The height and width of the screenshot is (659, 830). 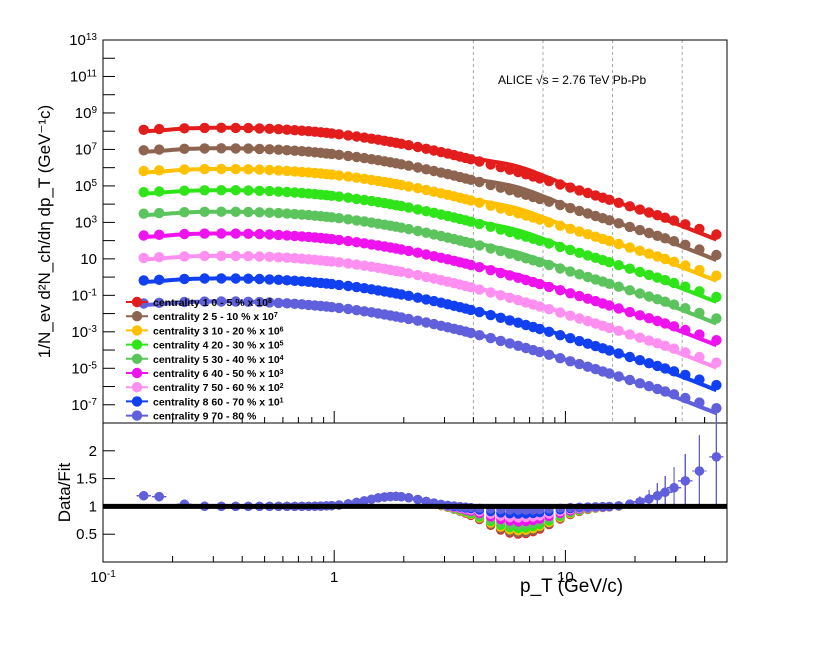 What do you see at coordinates (218, 402) in the screenshot?
I see `legend-label: centrality 8 60 - 70 % x 101` at bounding box center [218, 402].